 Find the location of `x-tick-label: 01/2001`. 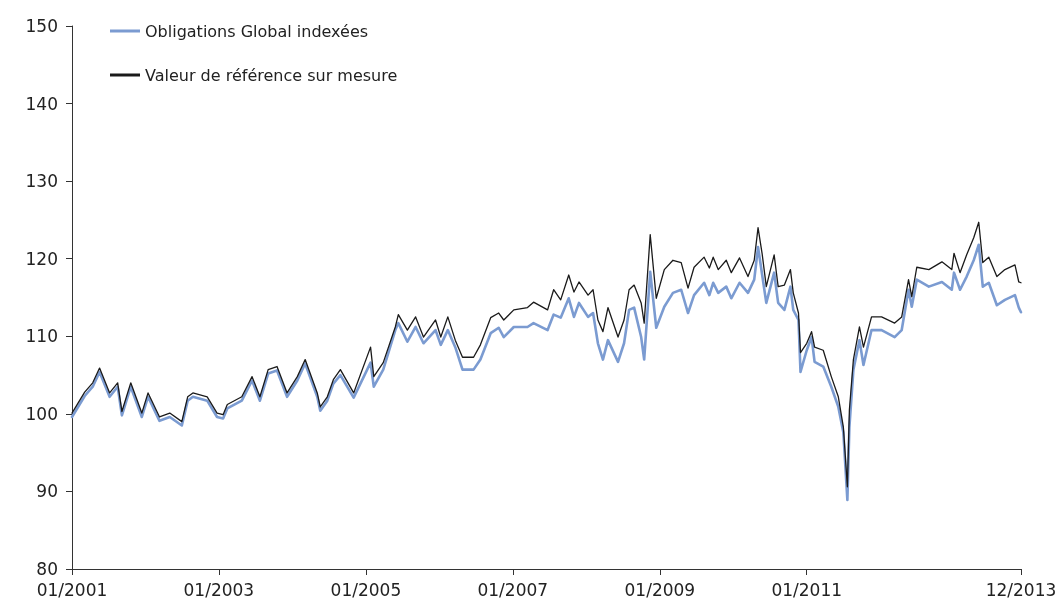

x-tick-label: 01/2001 is located at coordinates (72, 589).